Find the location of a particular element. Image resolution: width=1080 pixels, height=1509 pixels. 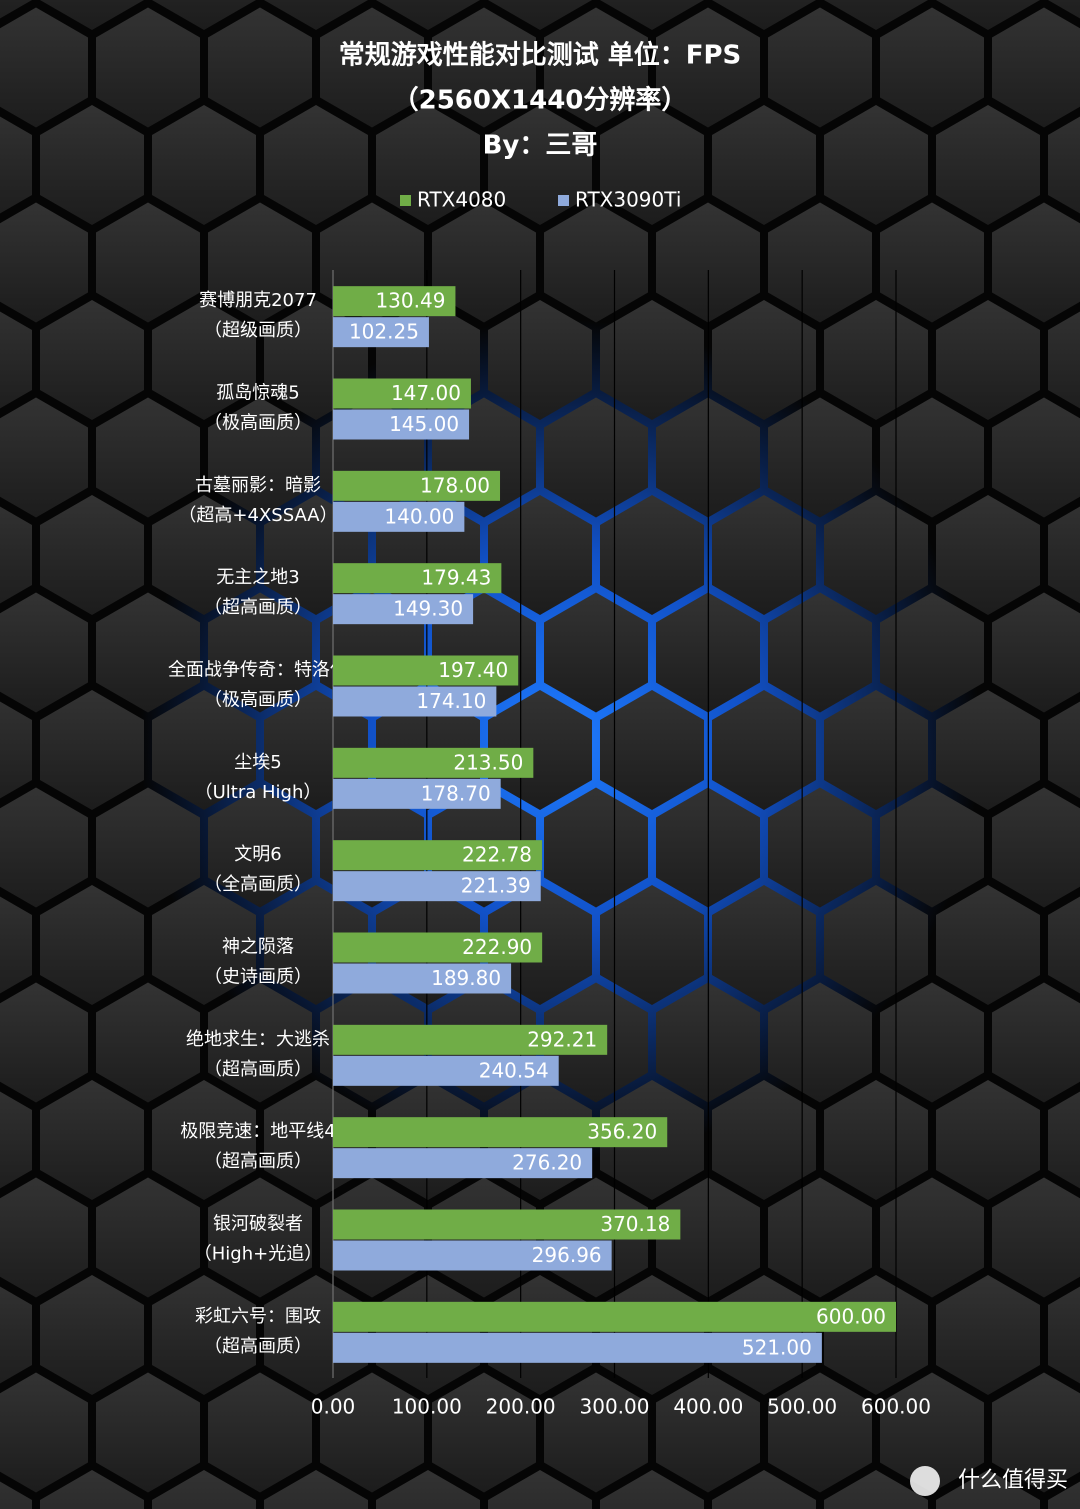

y-tick-label: 银河破裂者 is located at coordinates (258, 1224).